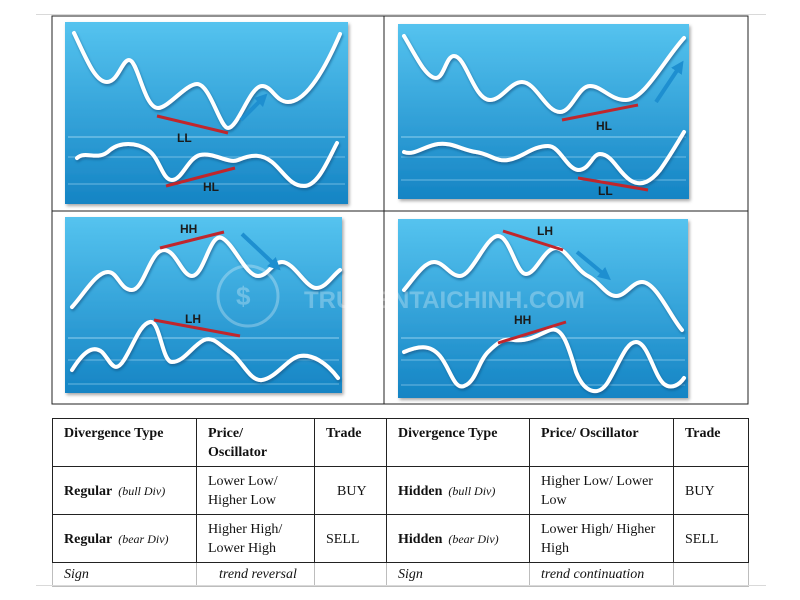 This screenshot has height=600, width=800. Describe the element at coordinates (401, 585) in the screenshot. I see `bottom-rule` at that location.